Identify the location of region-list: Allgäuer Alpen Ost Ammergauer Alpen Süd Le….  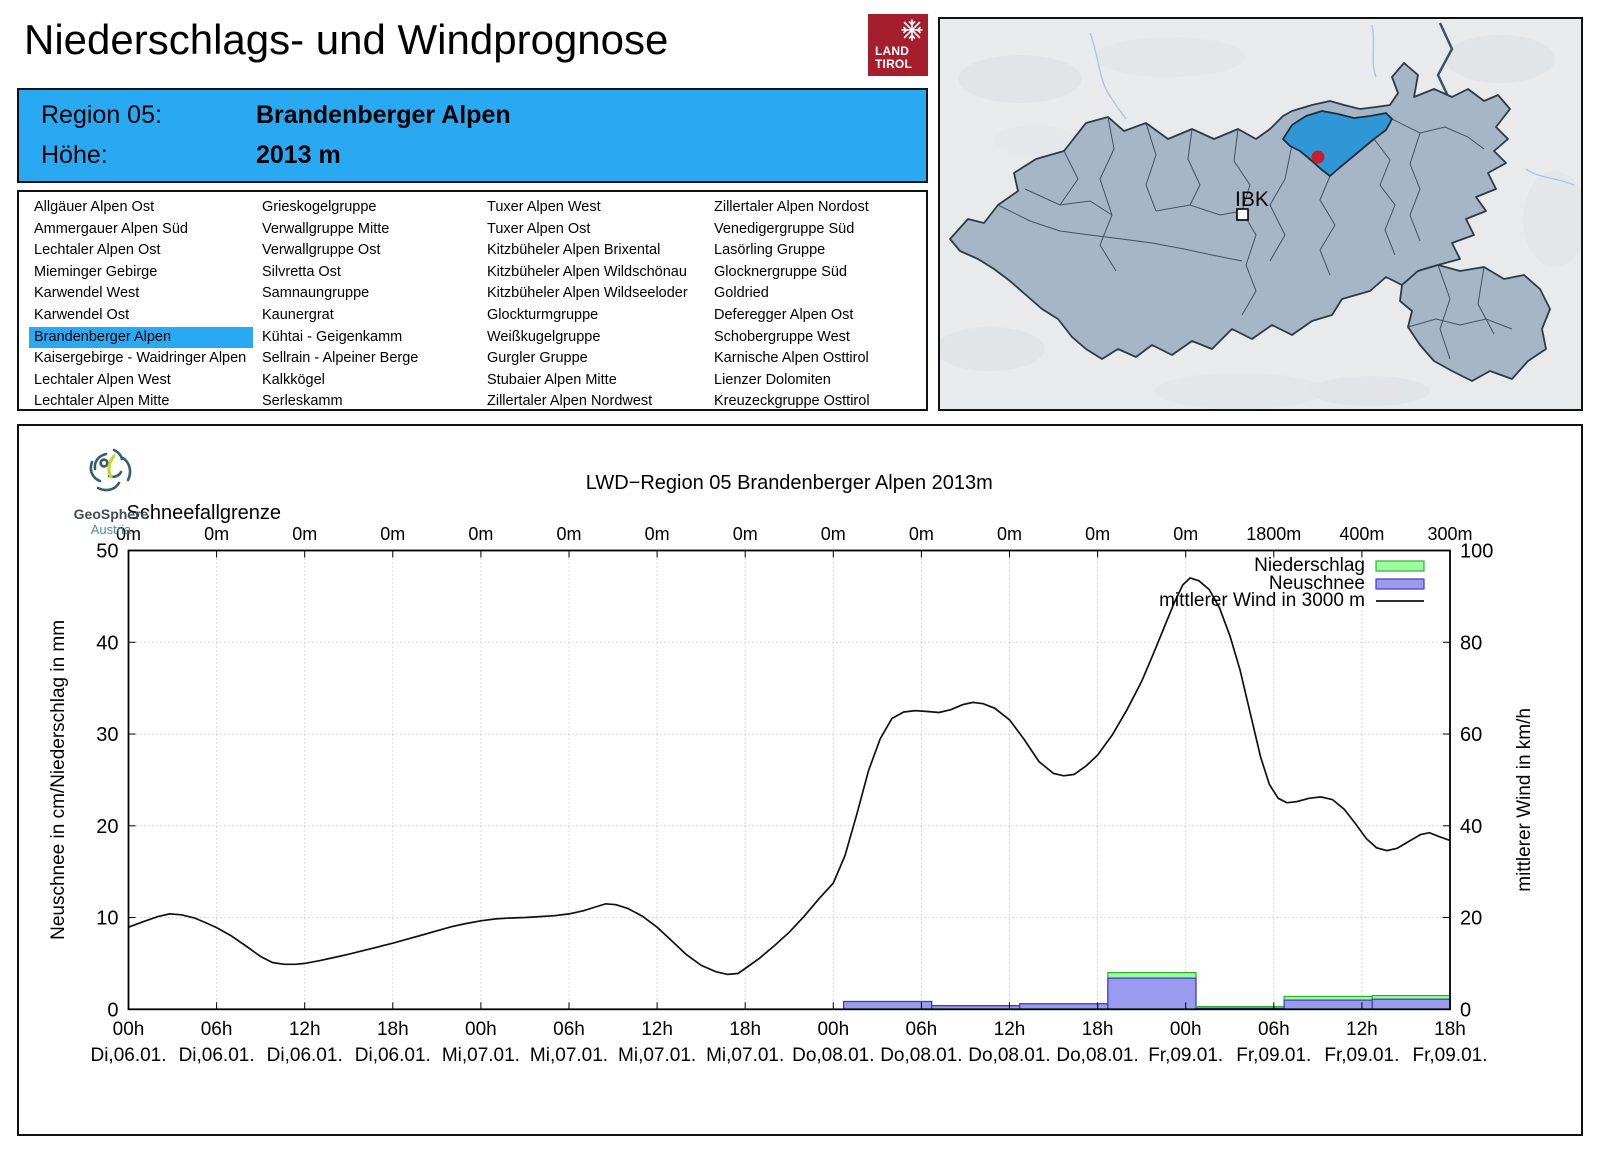
(472, 300).